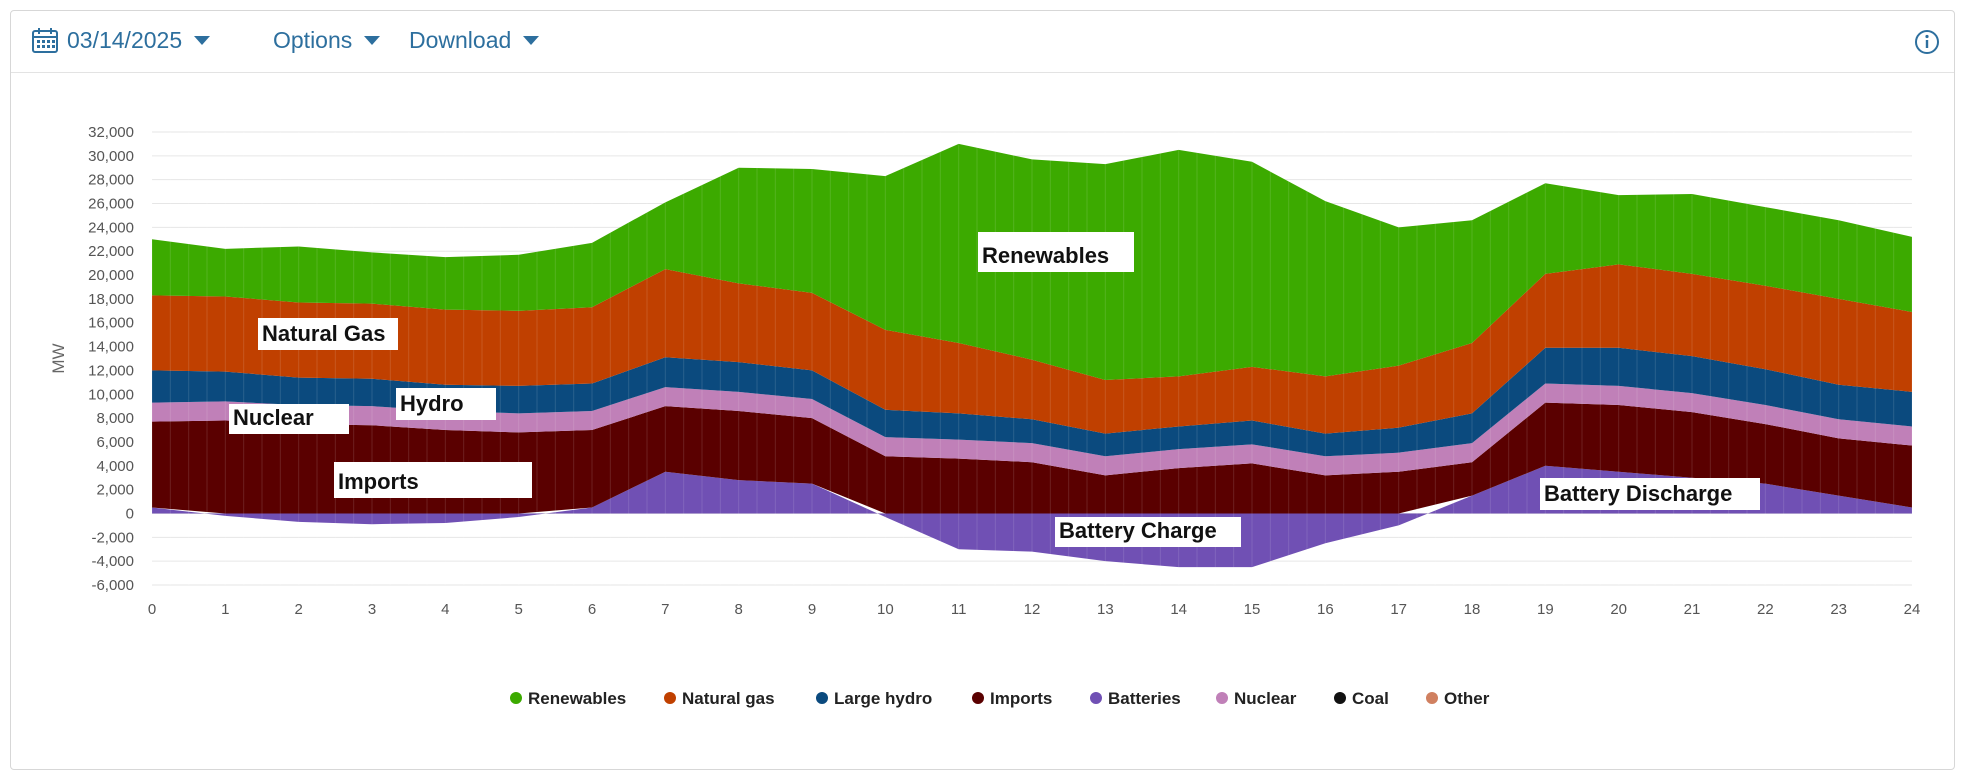 This screenshot has height=775, width=1965. Describe the element at coordinates (115, 490) in the screenshot. I see `y-tick-label: 2,000` at that location.